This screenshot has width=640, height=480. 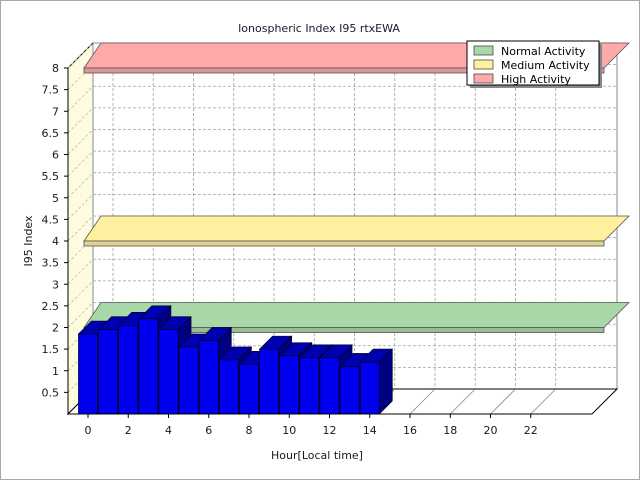 What do you see at coordinates (51, 392) in the screenshot?
I see `y-tick-label: 0.5` at bounding box center [51, 392].